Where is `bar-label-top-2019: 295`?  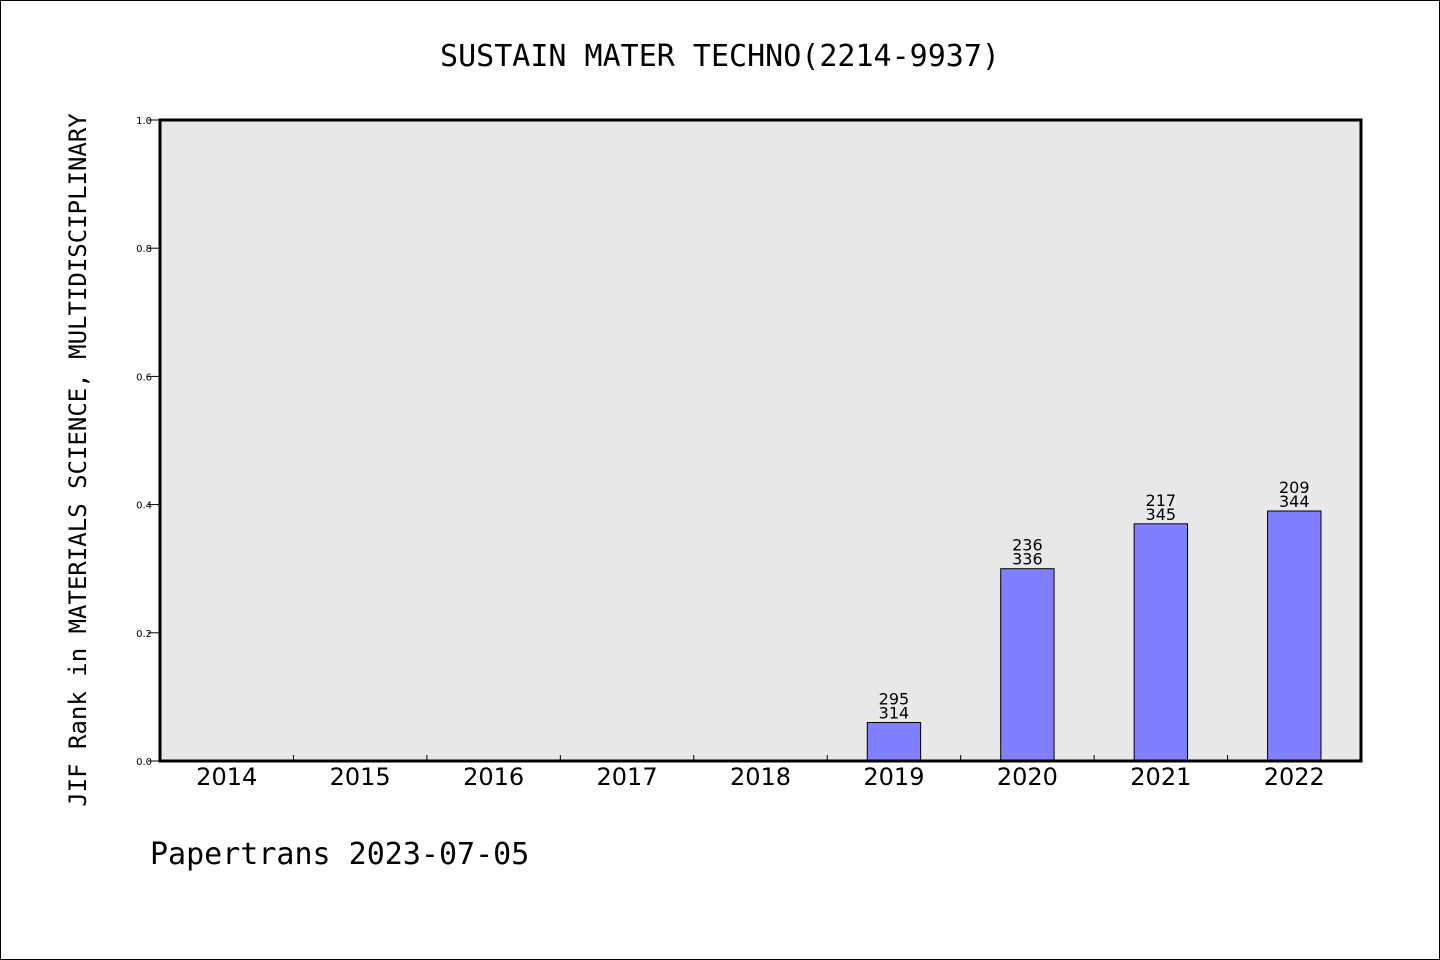 bar-label-top-2019: 295 is located at coordinates (894, 699).